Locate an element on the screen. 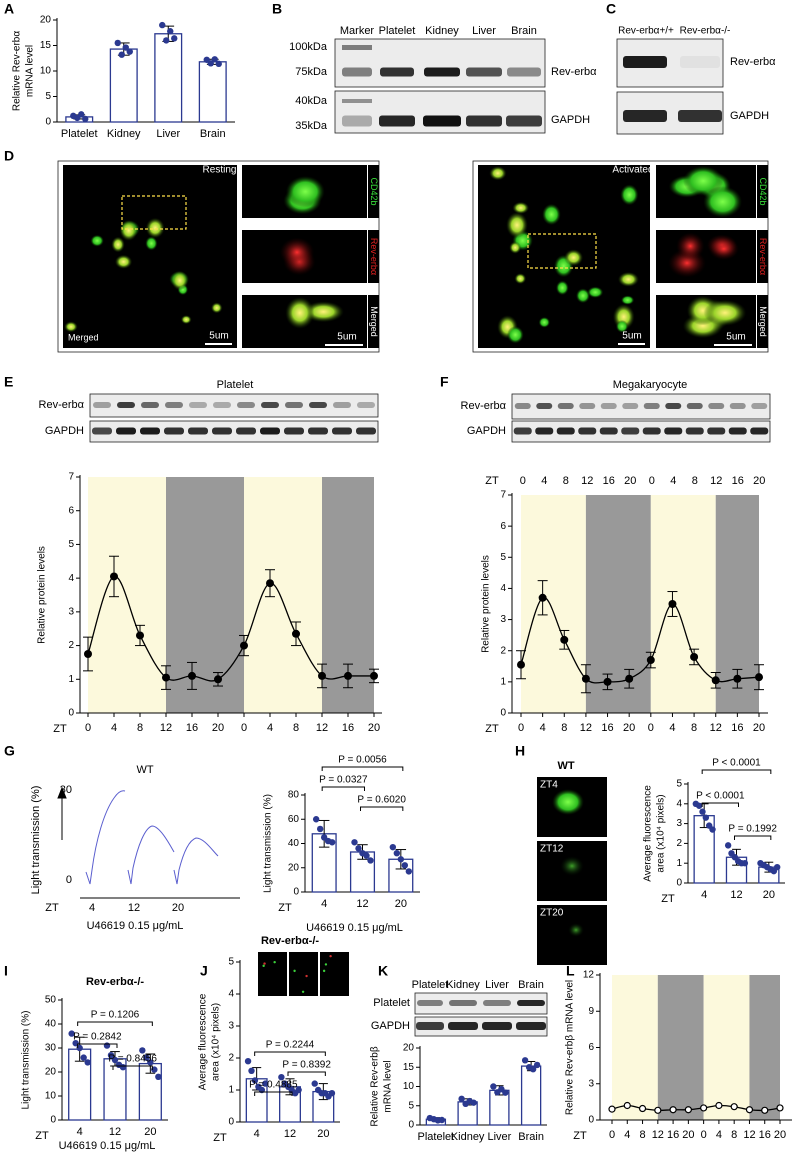  time-label: 20 is located at coordinates (178, 908).